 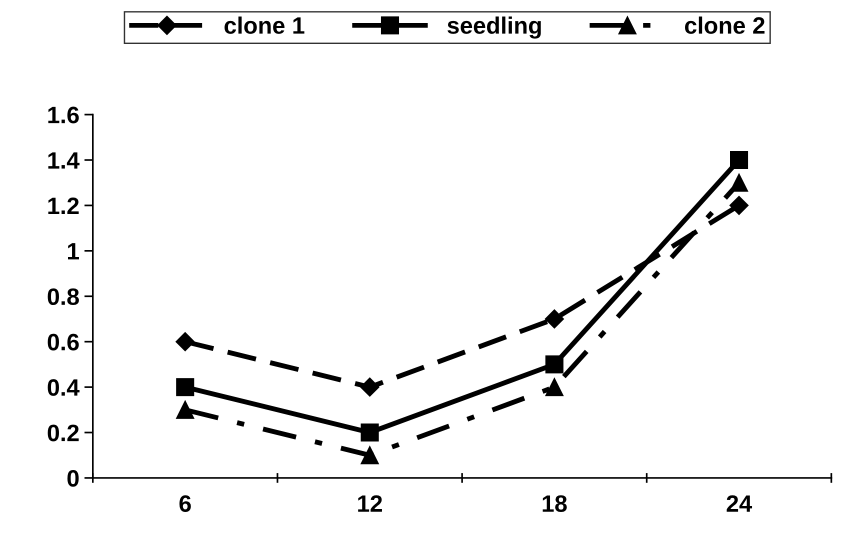 I want to click on y-tick-label: 0.4, so click(x=64, y=387).